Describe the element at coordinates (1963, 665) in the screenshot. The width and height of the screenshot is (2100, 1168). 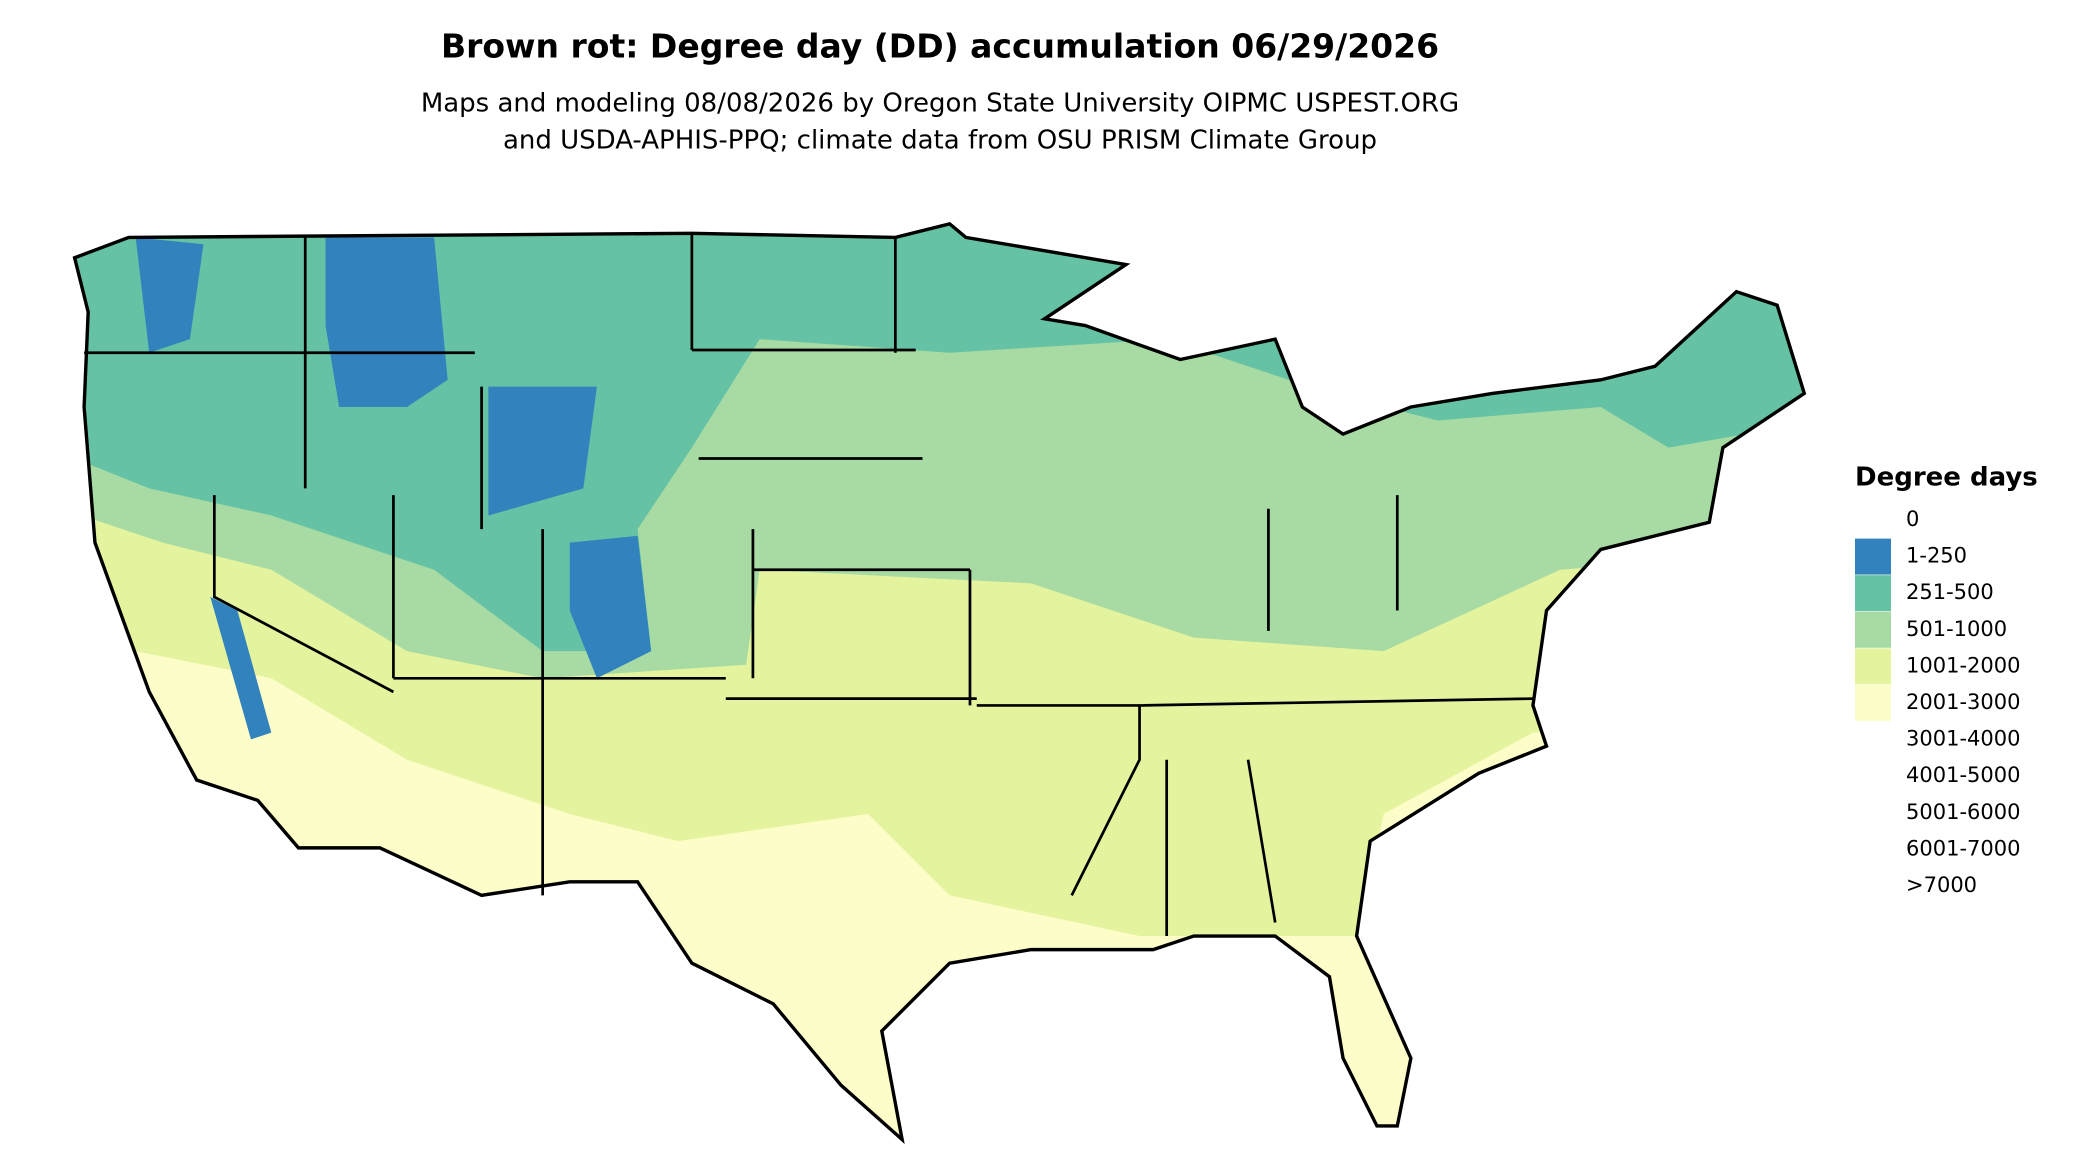
I see `legend-label: 1001-2000` at that location.